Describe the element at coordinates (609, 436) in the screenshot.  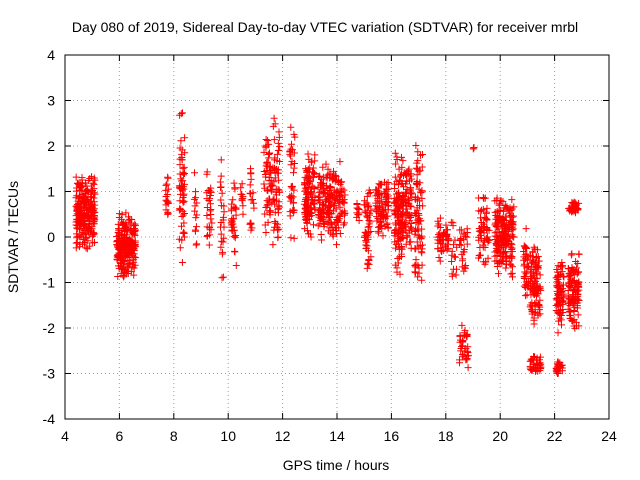
I see `x-tick-label: 24` at that location.